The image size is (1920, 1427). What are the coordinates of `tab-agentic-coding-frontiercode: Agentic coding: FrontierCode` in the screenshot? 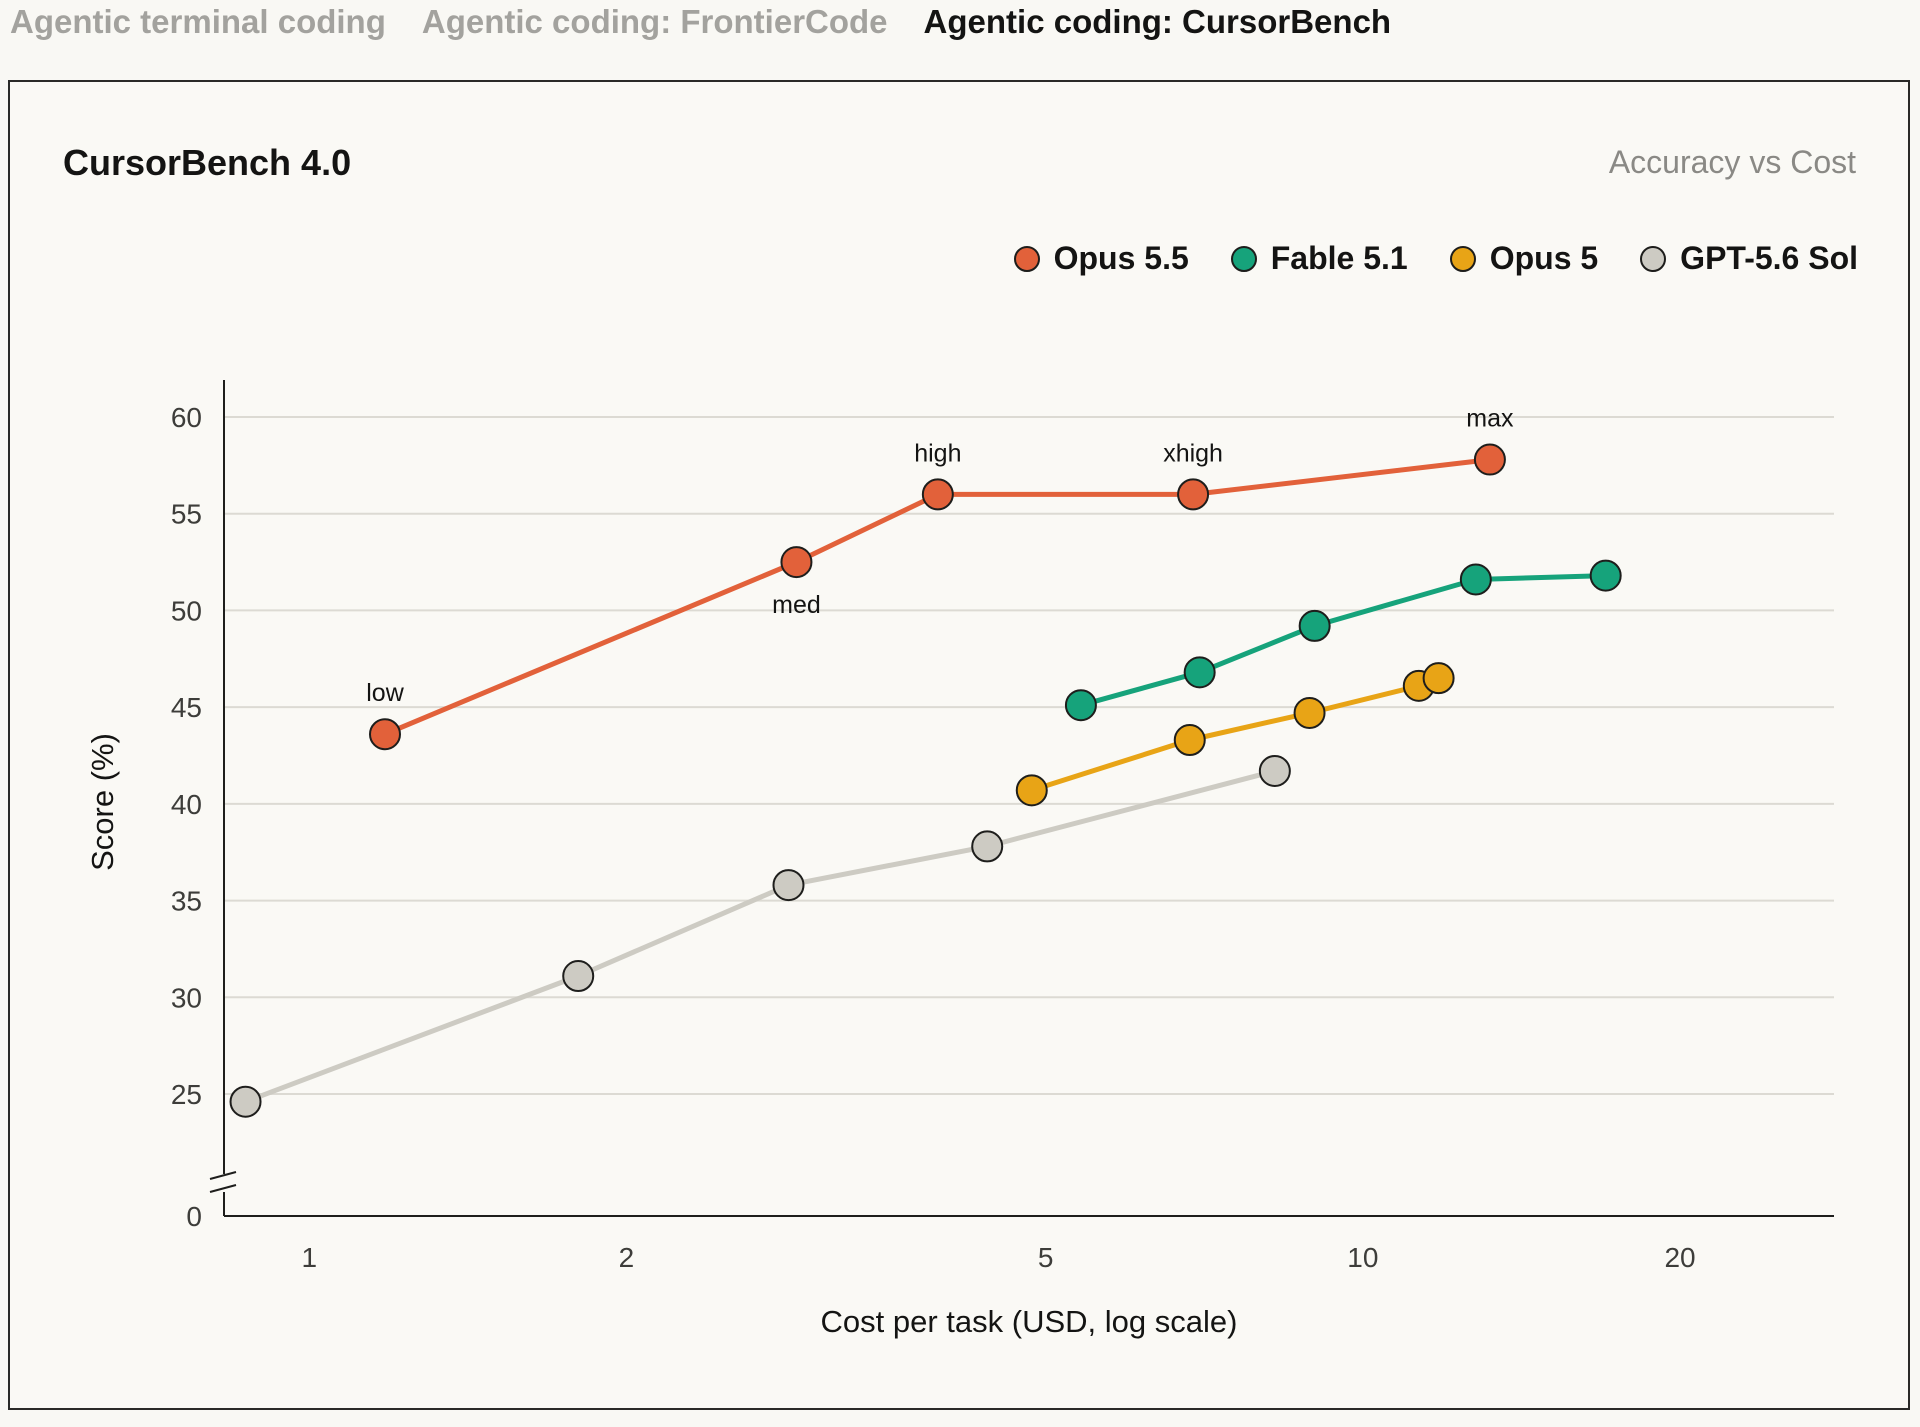 It's located at (654, 21).